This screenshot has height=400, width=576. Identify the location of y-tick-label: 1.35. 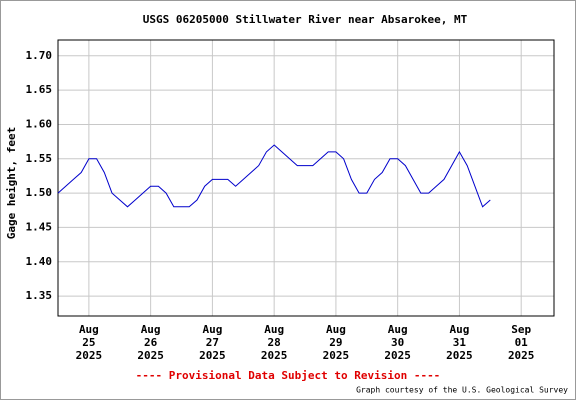
(39, 295).